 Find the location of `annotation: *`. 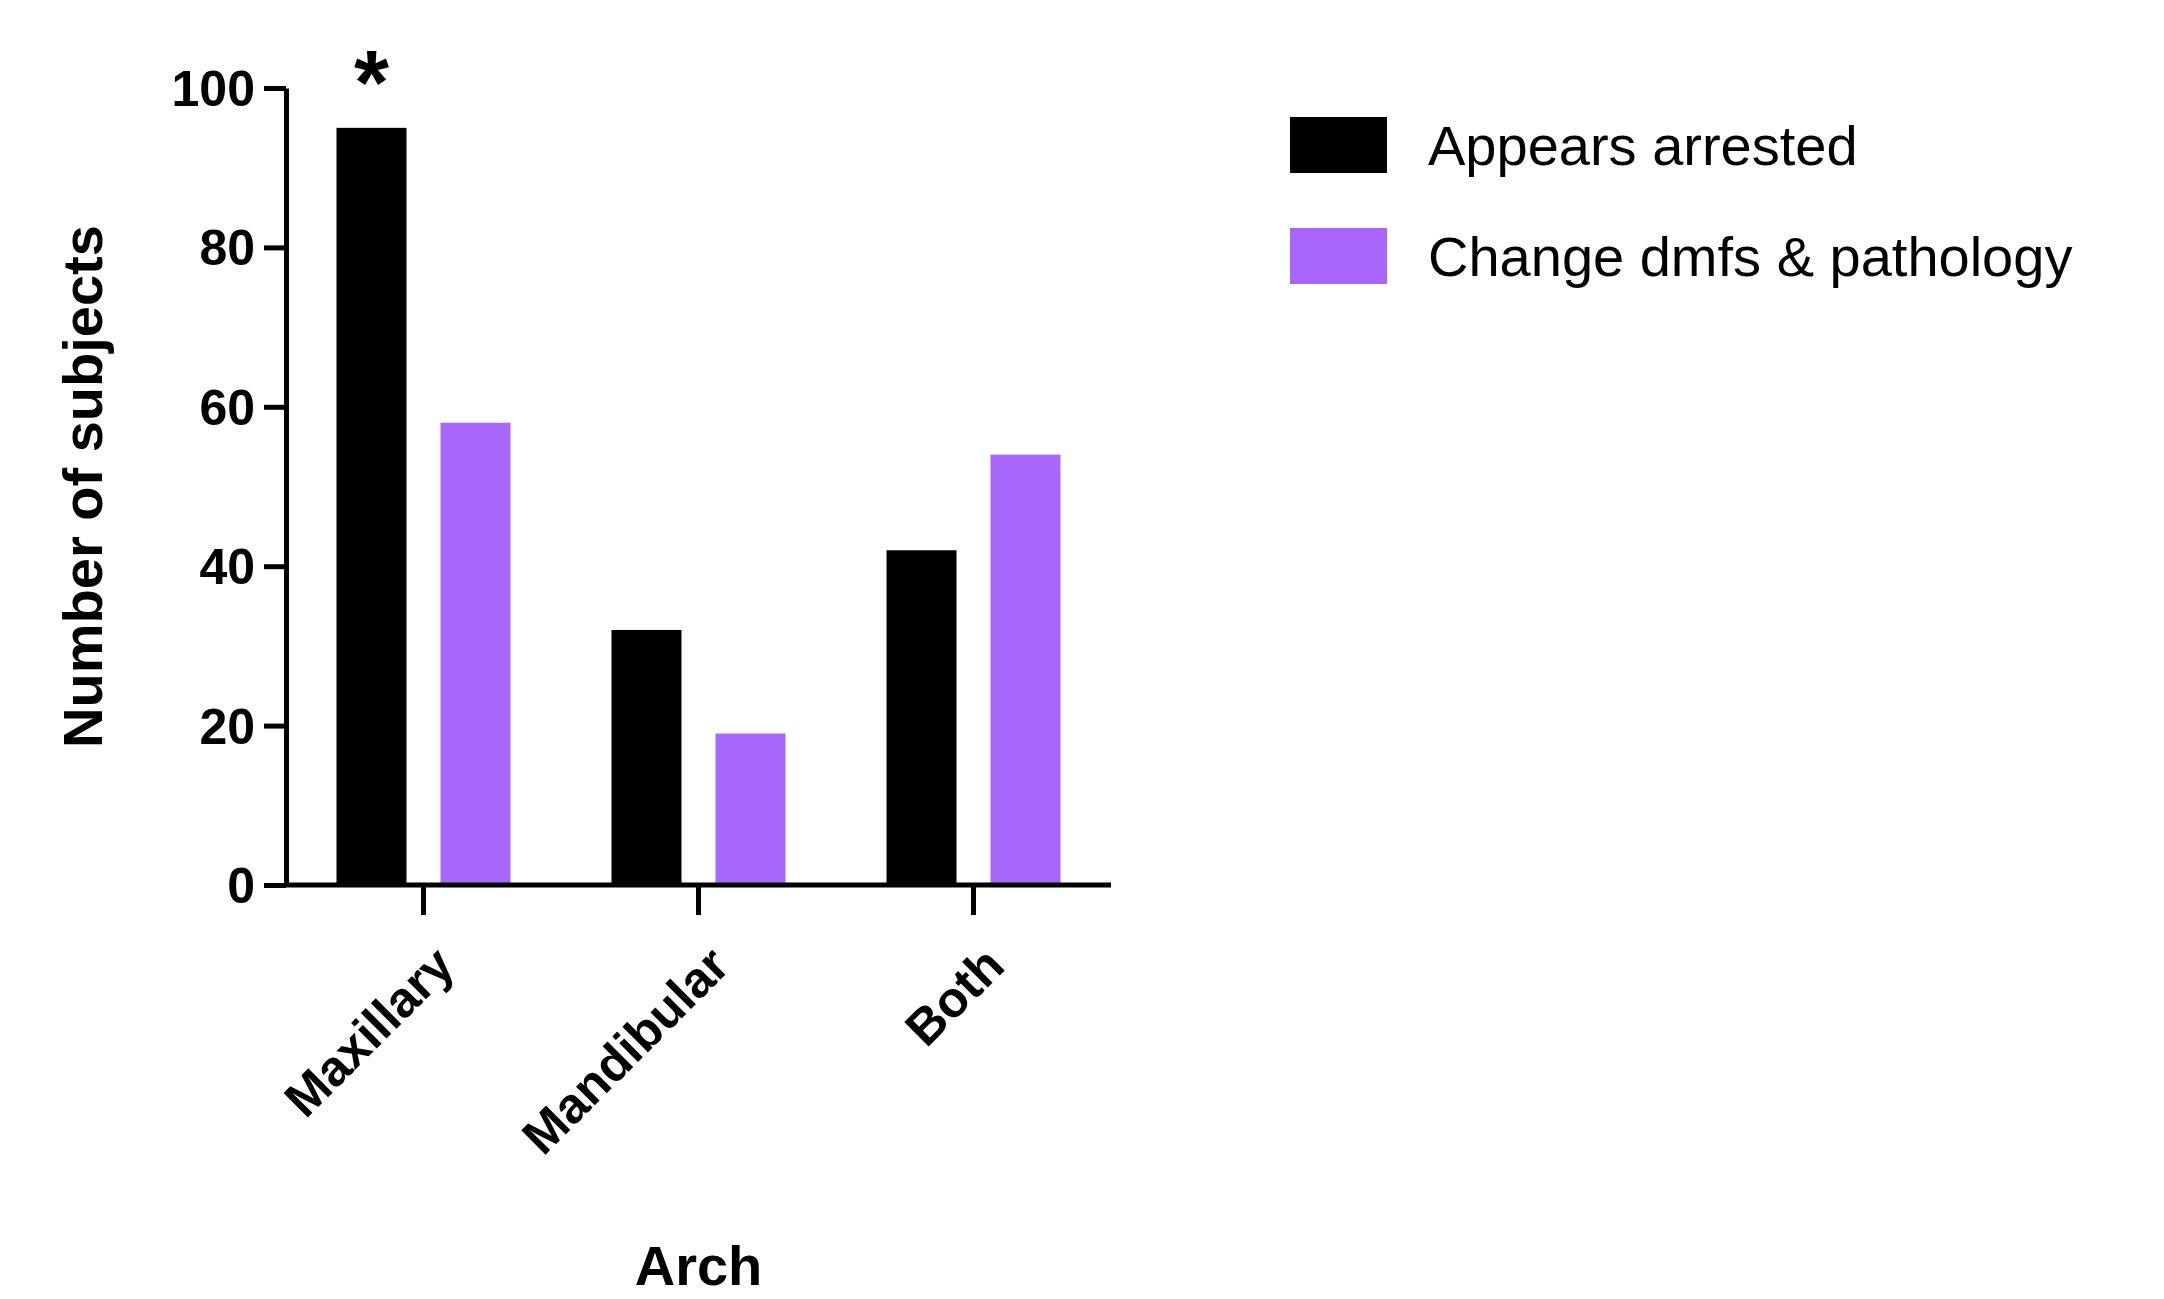

annotation: * is located at coordinates (371, 82).